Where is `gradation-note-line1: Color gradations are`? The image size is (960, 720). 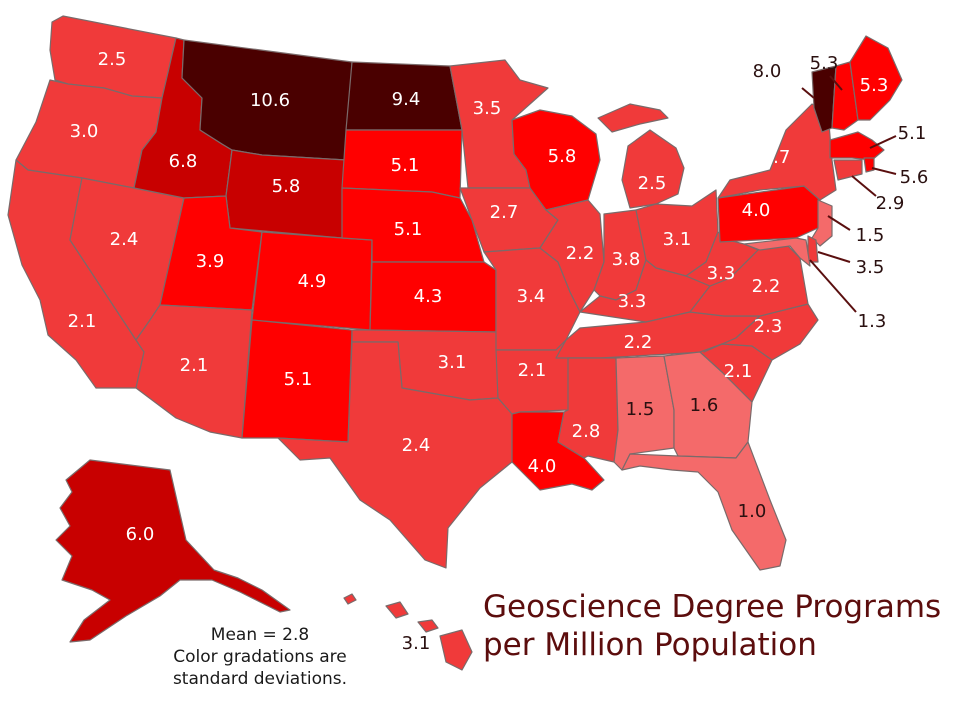 gradation-note-line1: Color gradations are is located at coordinates (260, 657).